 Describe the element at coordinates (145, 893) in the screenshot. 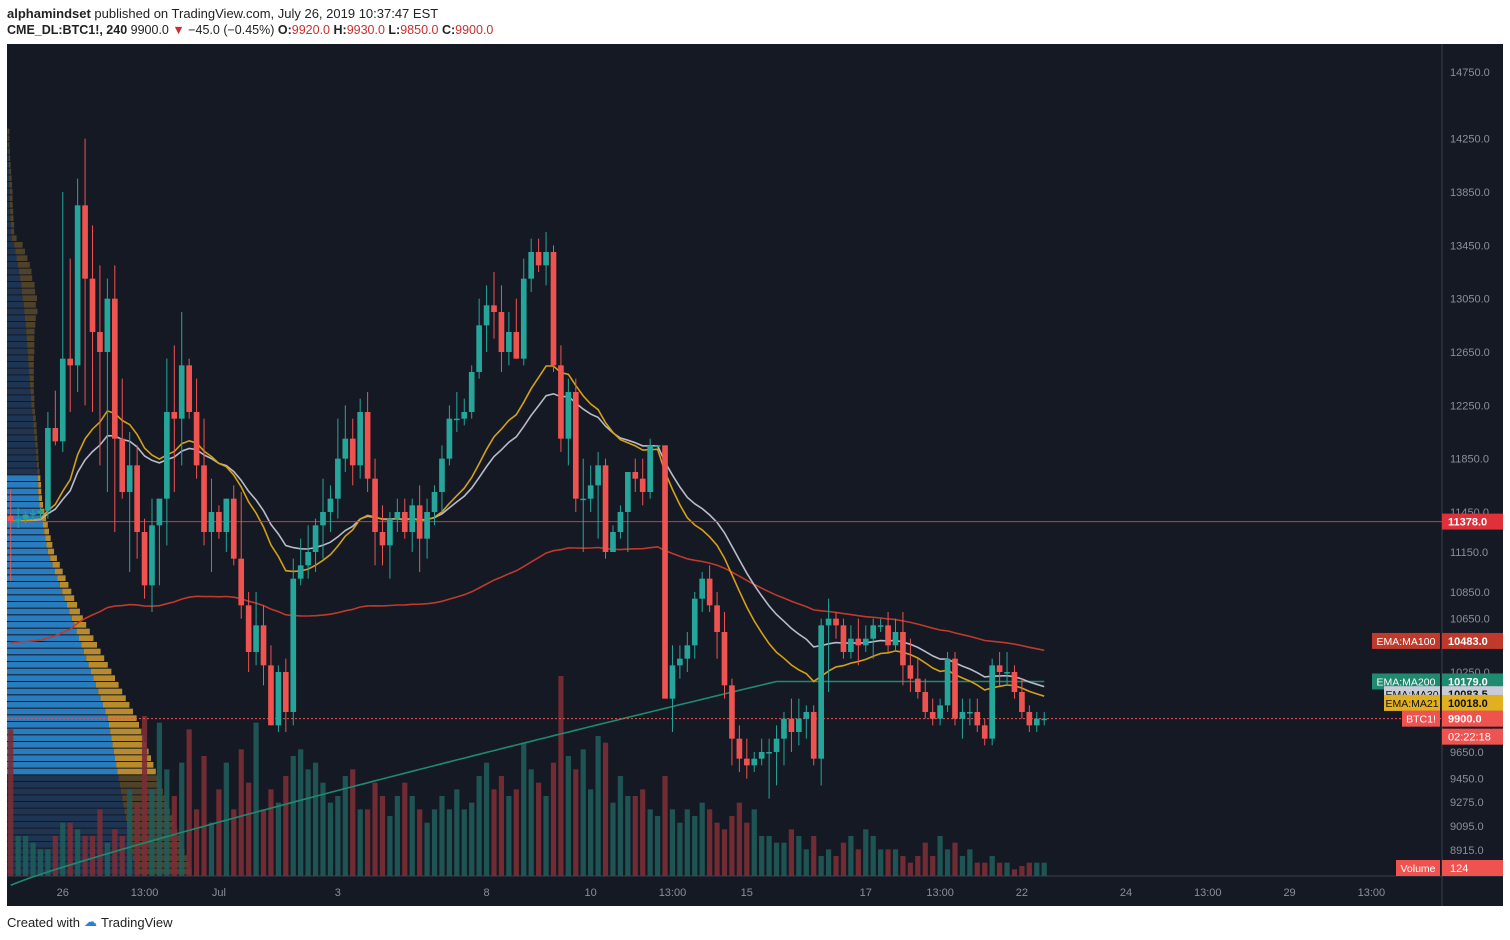

I see `time-tick-label: 13:00` at that location.